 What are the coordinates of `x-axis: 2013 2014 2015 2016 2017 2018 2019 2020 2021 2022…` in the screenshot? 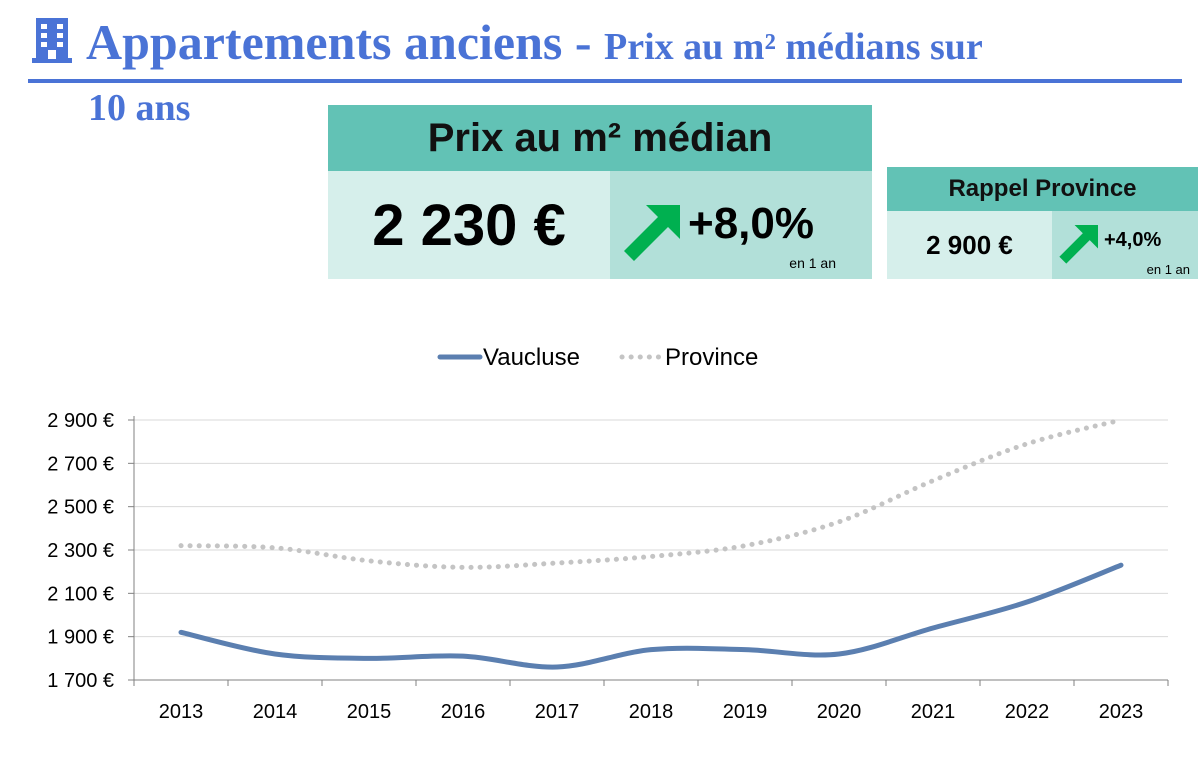 It's located at (651, 701).